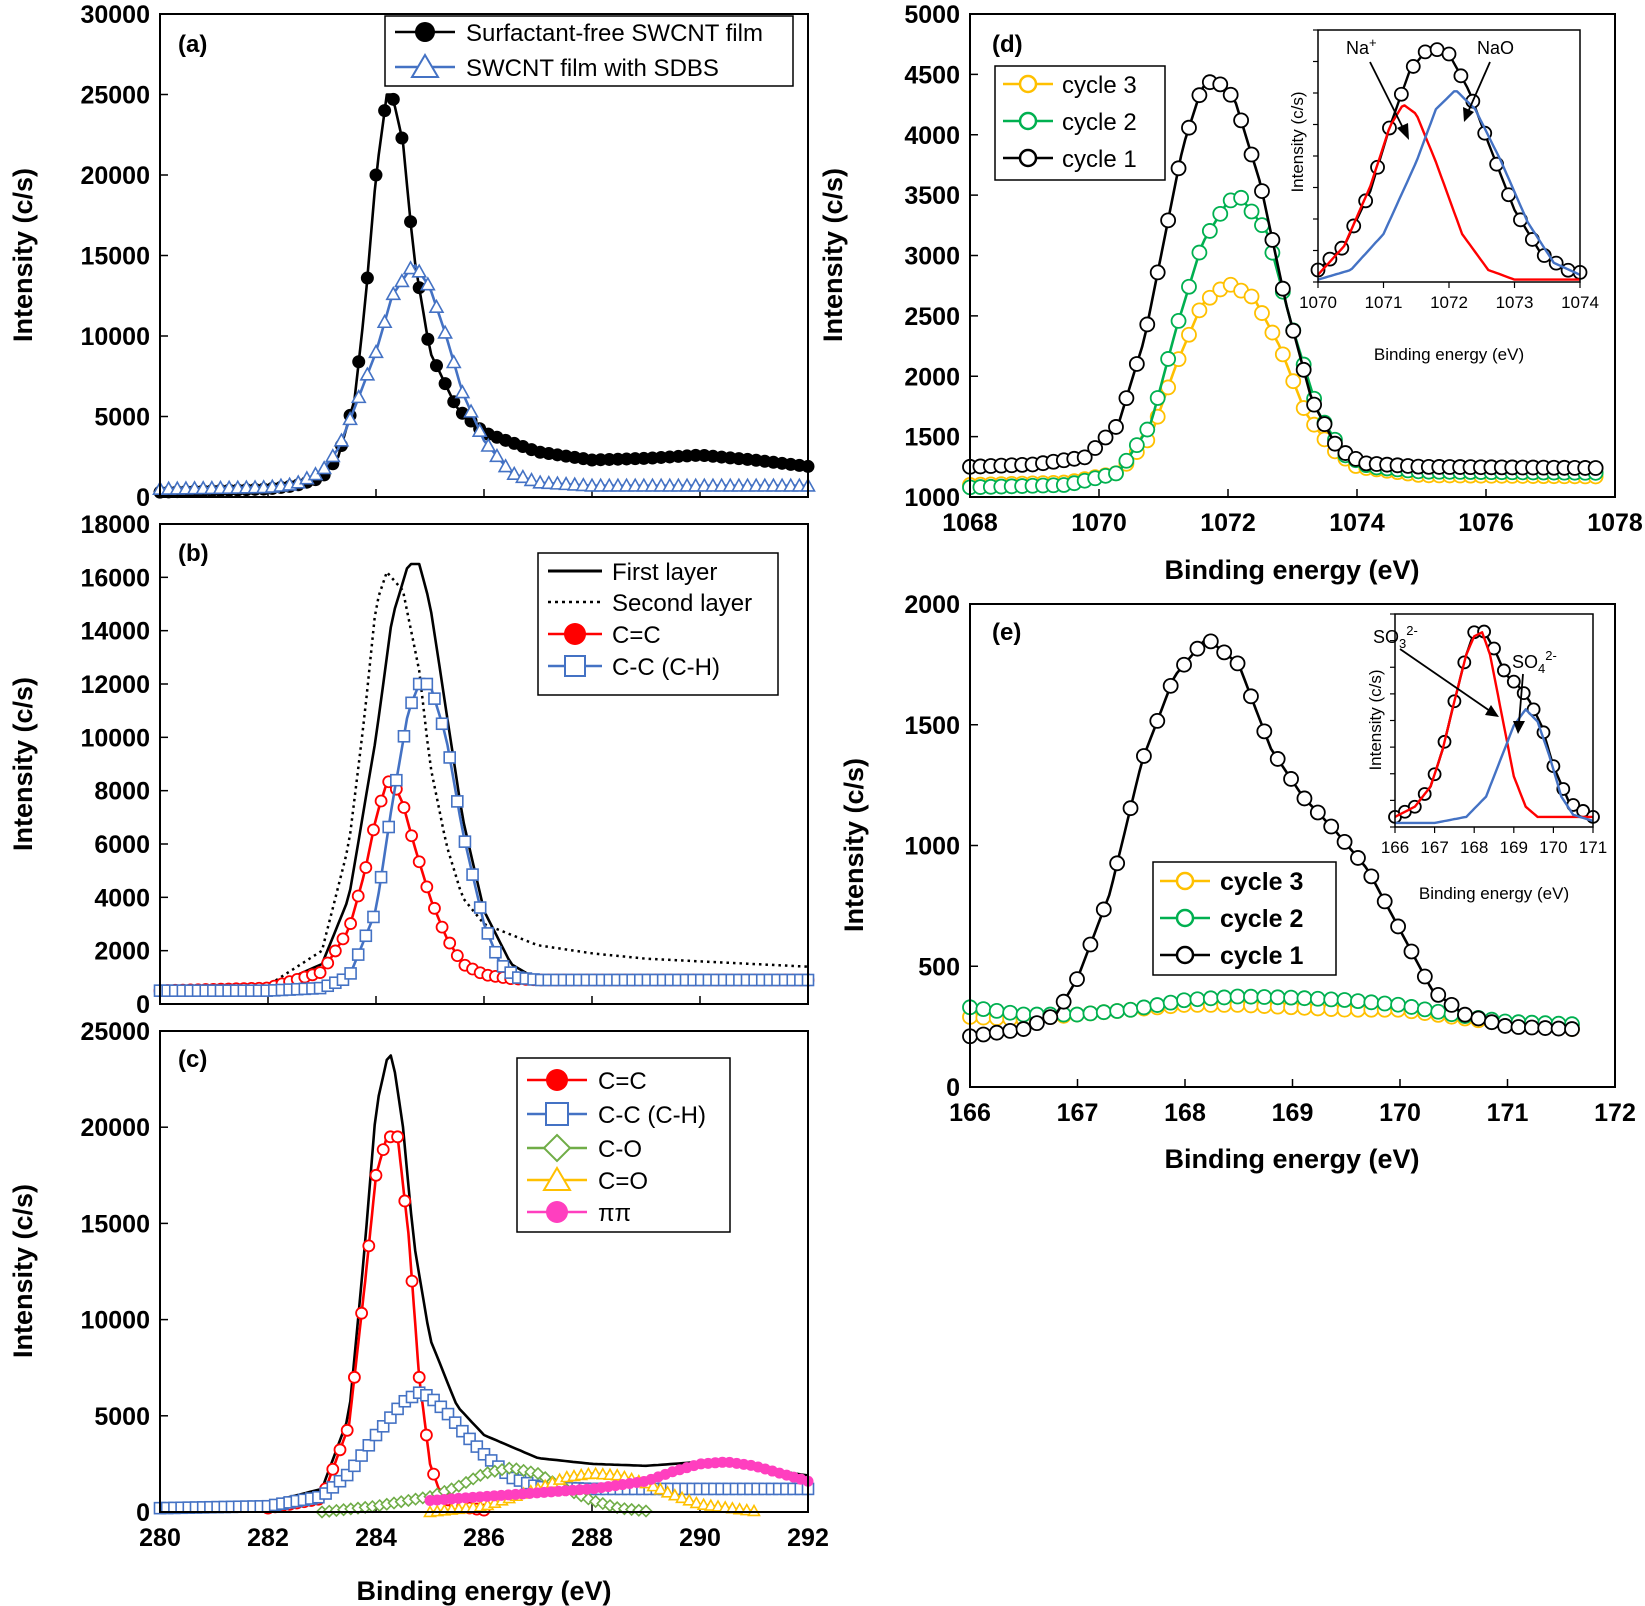  I want to click on panel-e-xtick-label: 169, so click(1293, 1113).